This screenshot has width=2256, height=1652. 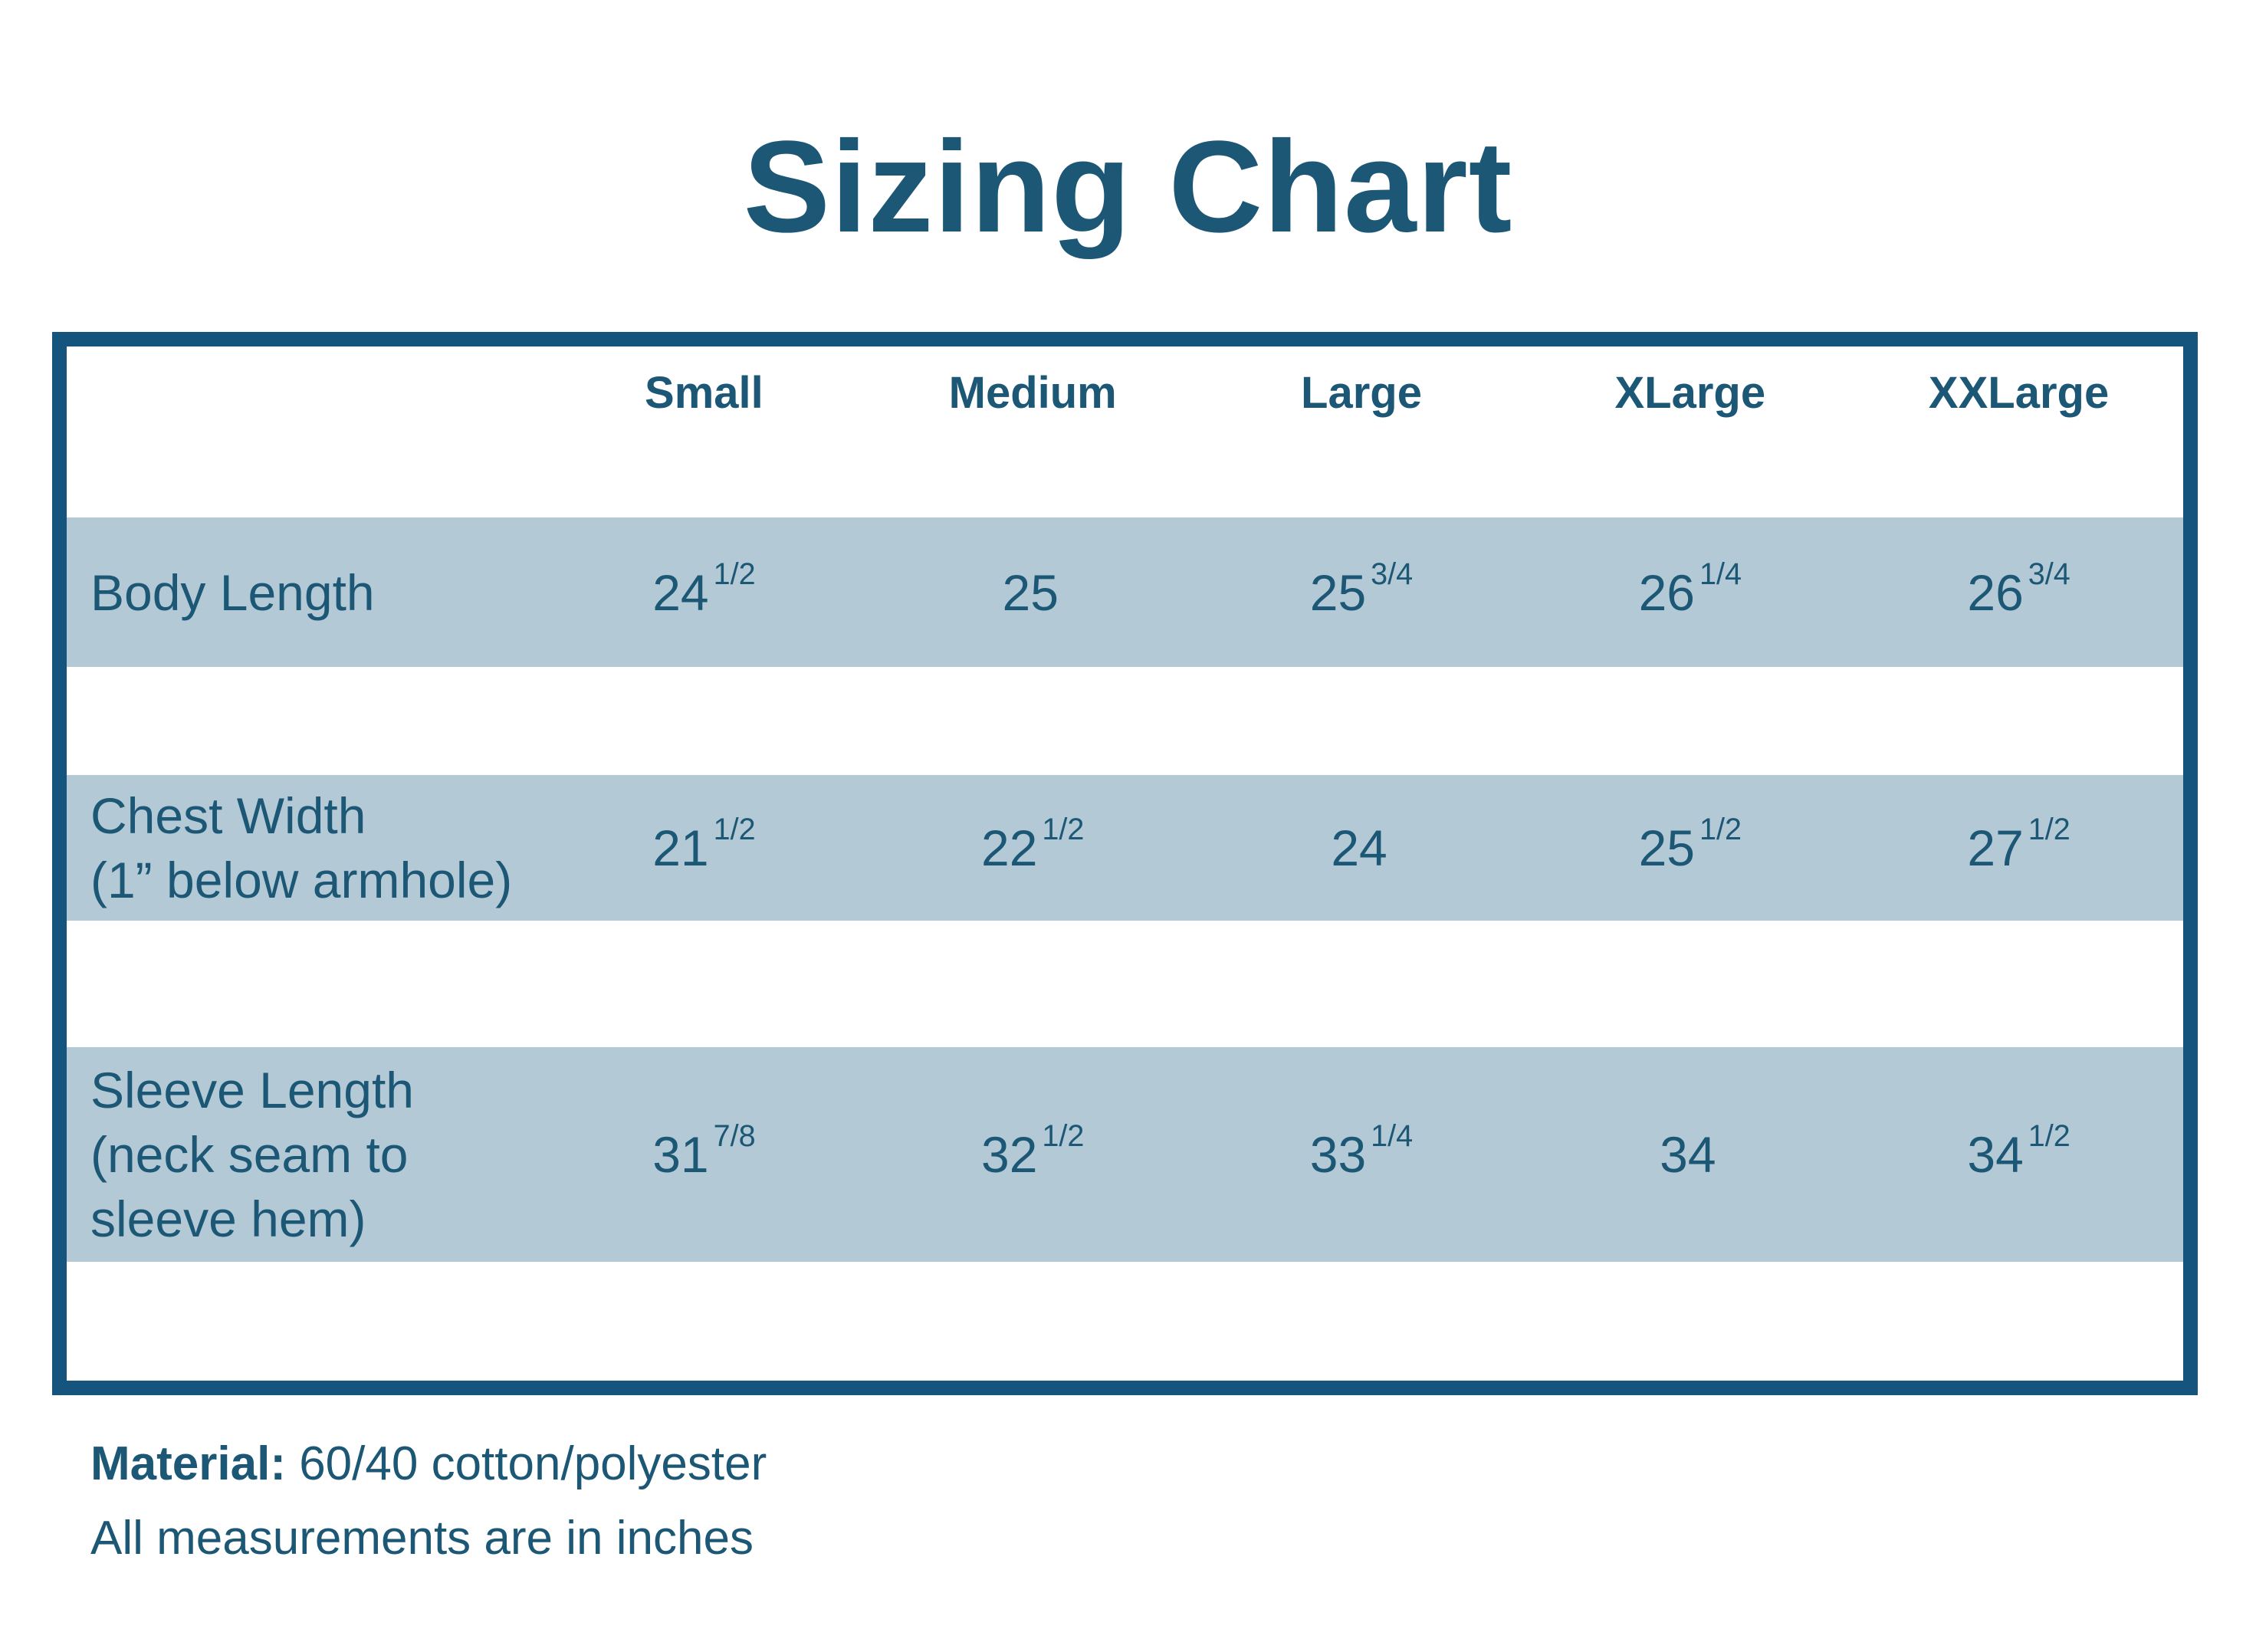 I want to click on row-label-line: (1” below armhole), so click(x=301, y=880).